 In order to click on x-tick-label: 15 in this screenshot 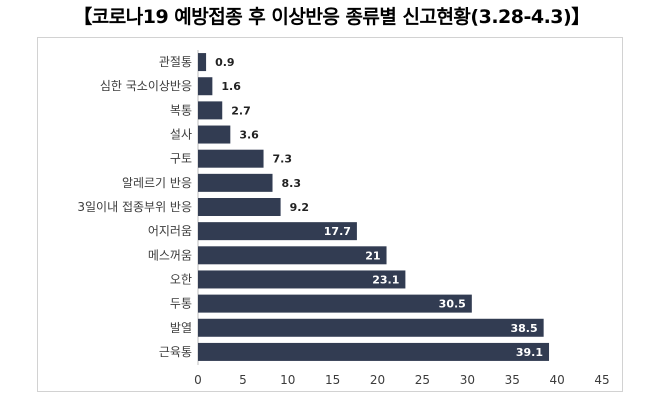, I will do `click(332, 380)`.